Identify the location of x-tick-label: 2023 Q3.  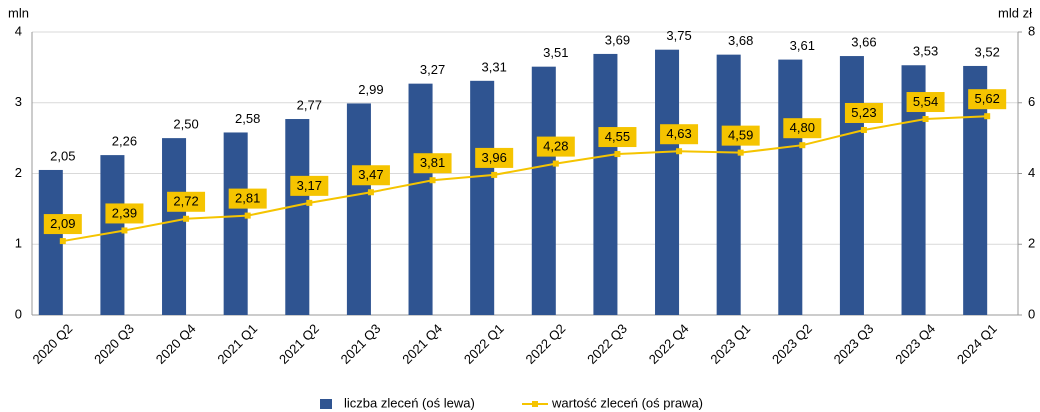
(854, 344).